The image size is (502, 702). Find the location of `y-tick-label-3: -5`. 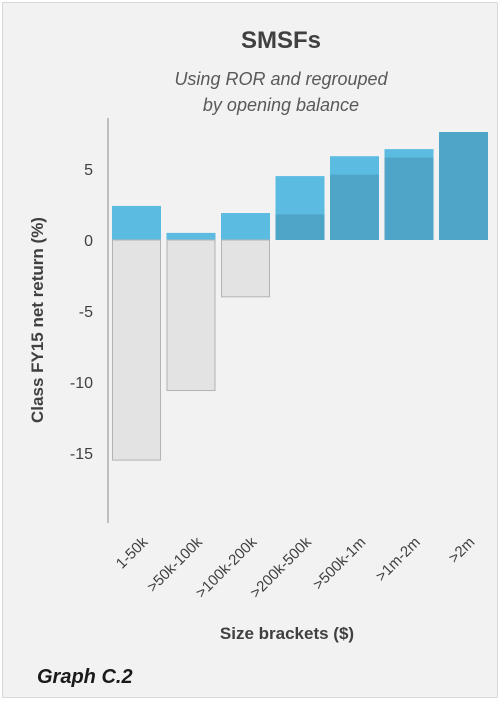

y-tick-label-3: -5 is located at coordinates (86, 312).